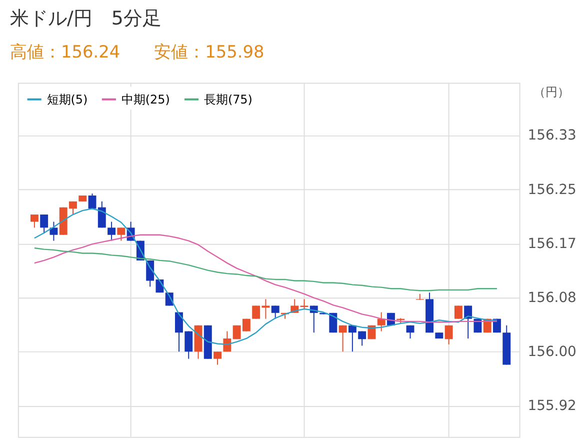 This screenshot has width=576, height=440. I want to click on legend-label: 中期(25), so click(145, 99).